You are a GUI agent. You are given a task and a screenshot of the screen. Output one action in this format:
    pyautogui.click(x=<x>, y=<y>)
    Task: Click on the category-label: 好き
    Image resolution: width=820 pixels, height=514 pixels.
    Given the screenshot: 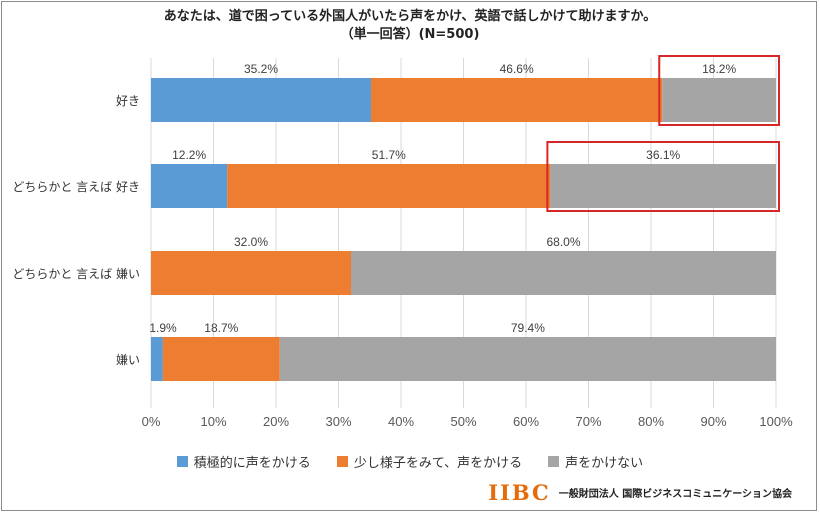 What is the action you would take?
    pyautogui.click(x=128, y=101)
    